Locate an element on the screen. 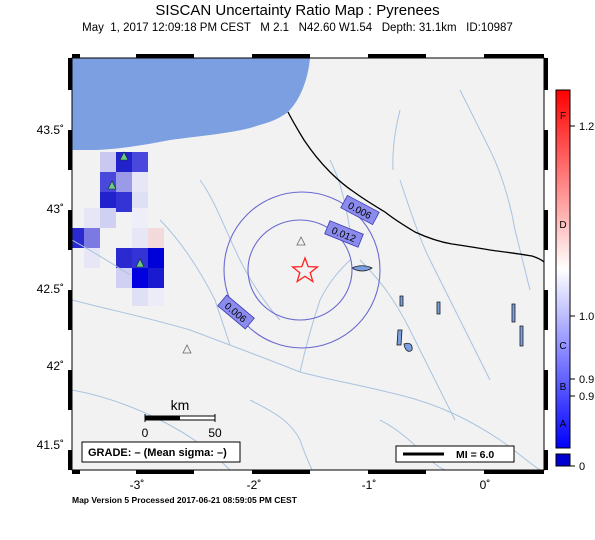 The height and width of the screenshot is (540, 595). y-tick-label: 43.5˚ is located at coordinates (50, 130).